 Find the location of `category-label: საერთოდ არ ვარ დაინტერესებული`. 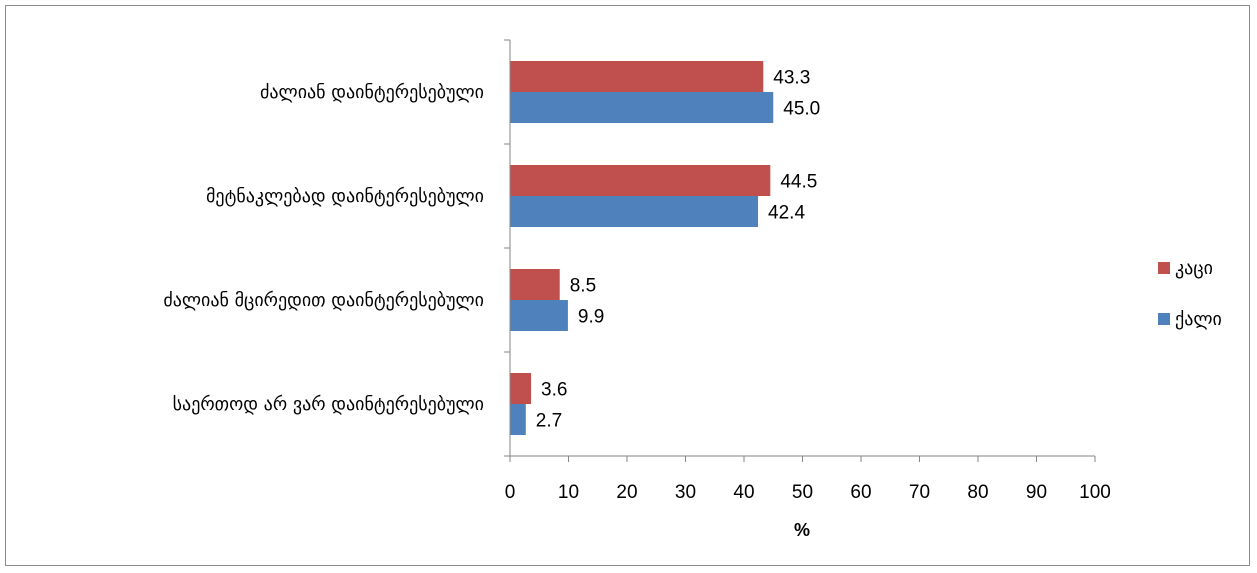

category-label: საერთოდ არ ვარ დაინტერესებული is located at coordinates (328, 404).